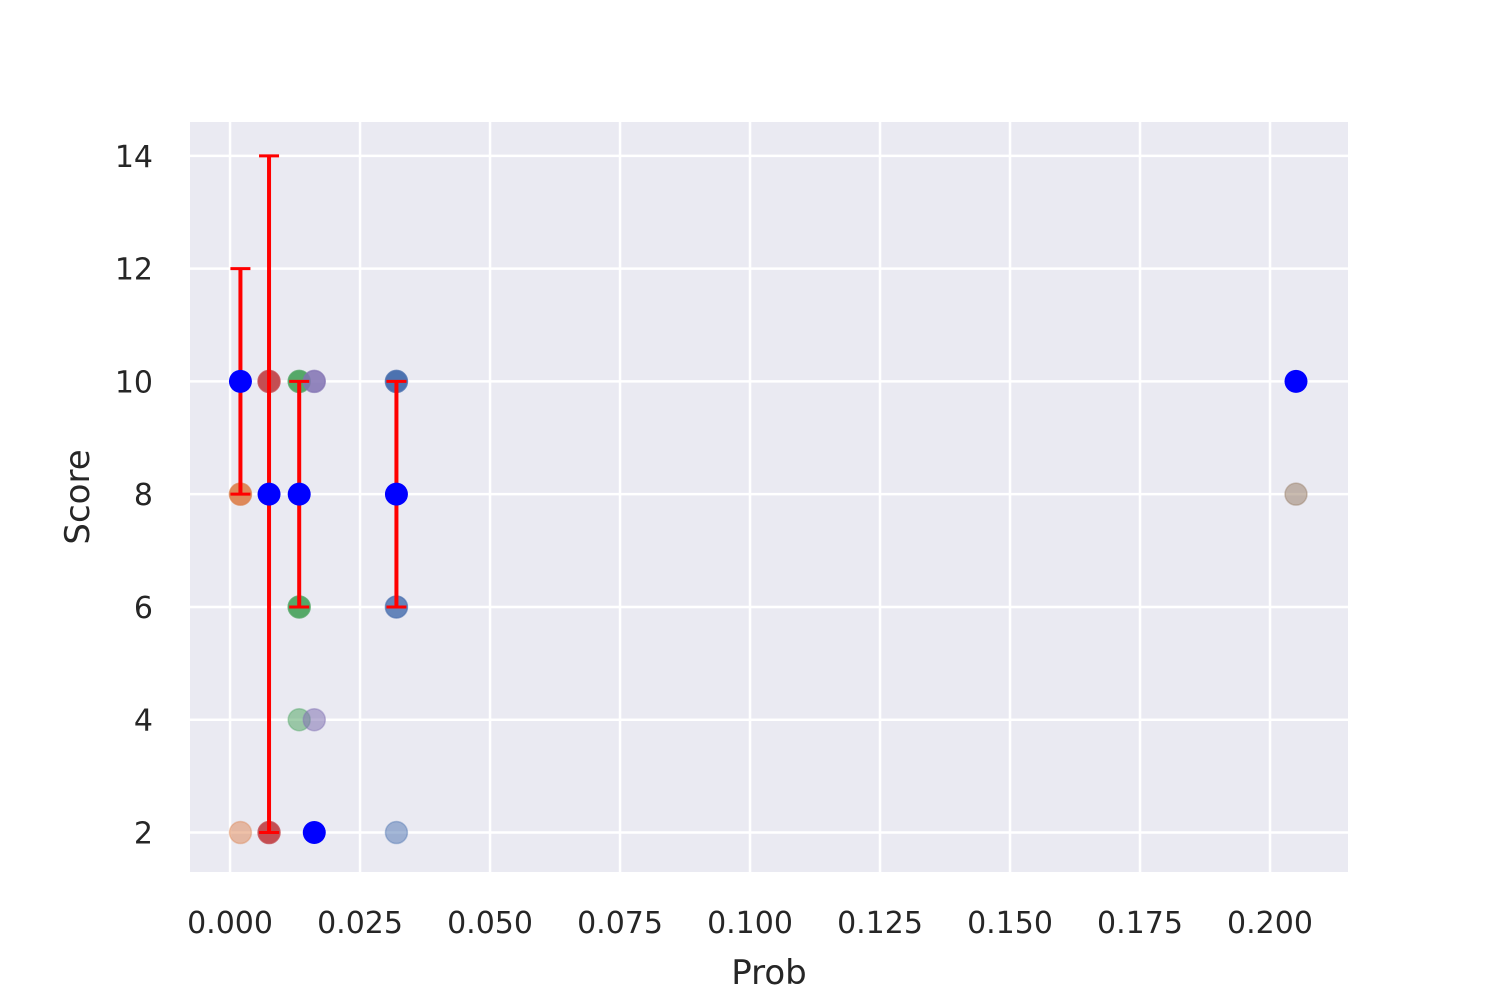  Describe the element at coordinates (880, 923) in the screenshot. I see `x-tick-label: 0.125` at that location.